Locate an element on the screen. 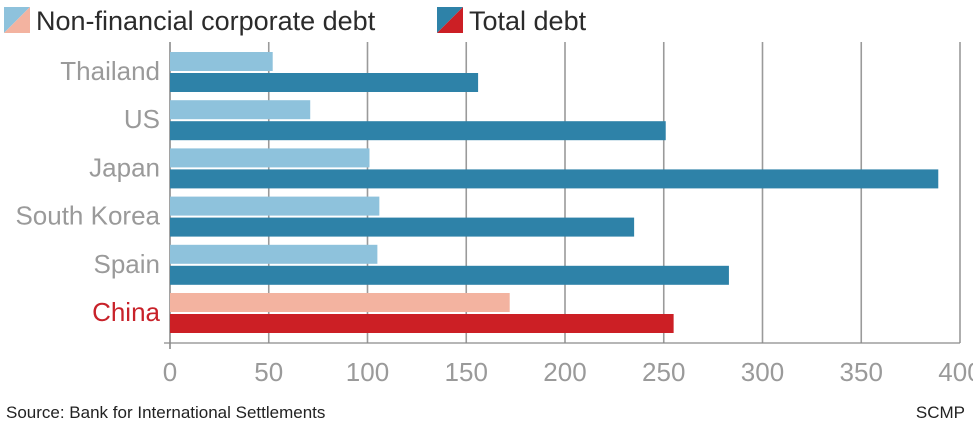 Image resolution: width=973 pixels, height=428 pixels. category-label-japan: Japan is located at coordinates (124, 167).